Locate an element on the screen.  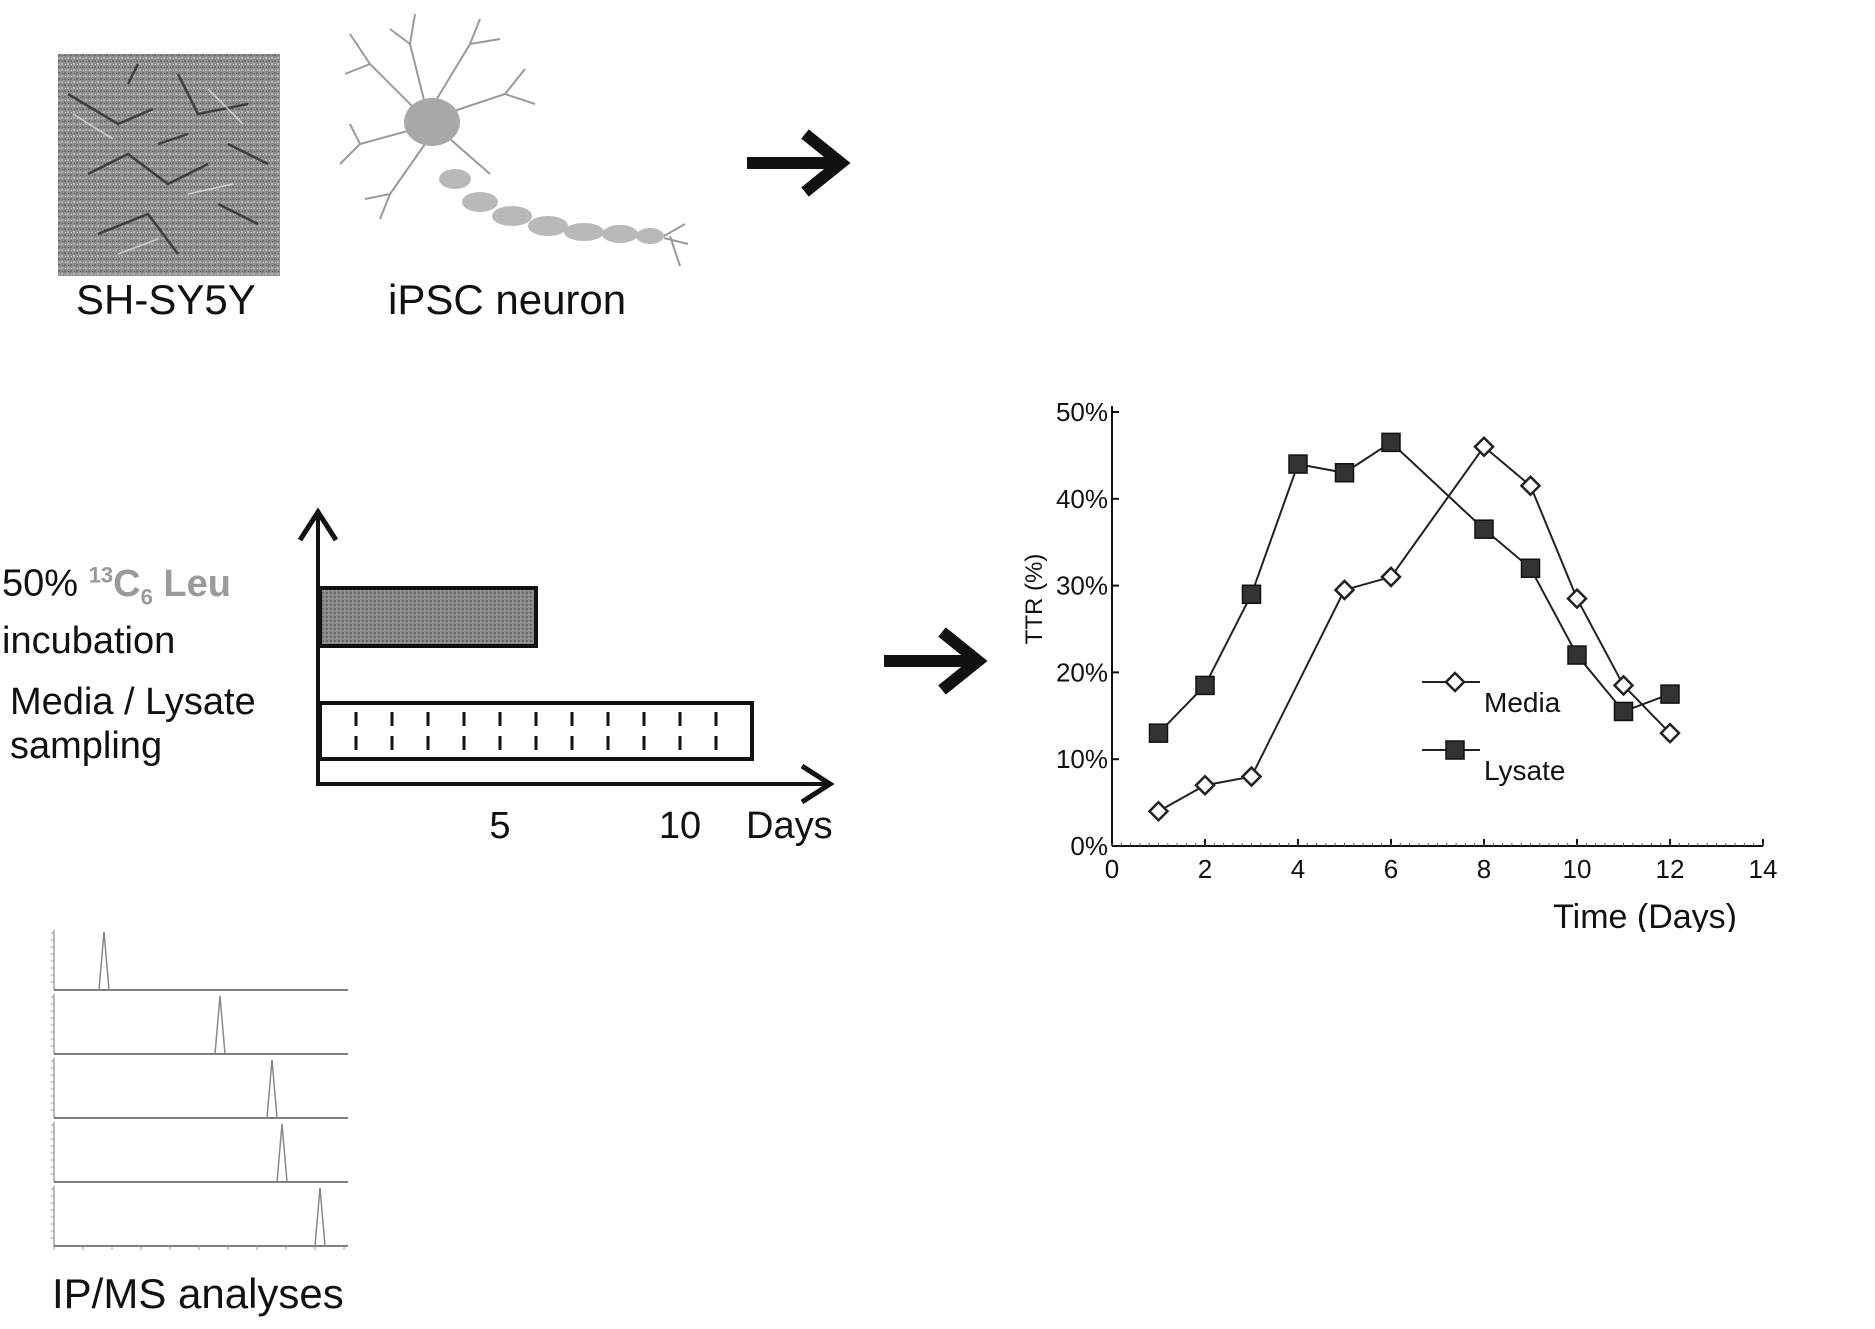
ipsc-neuron-label: iPSC neuron is located at coordinates (507, 300).